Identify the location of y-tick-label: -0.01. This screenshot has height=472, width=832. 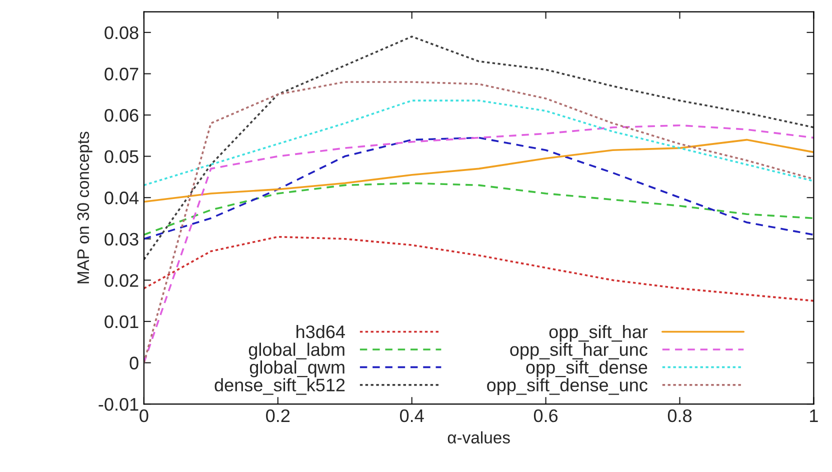
(118, 404).